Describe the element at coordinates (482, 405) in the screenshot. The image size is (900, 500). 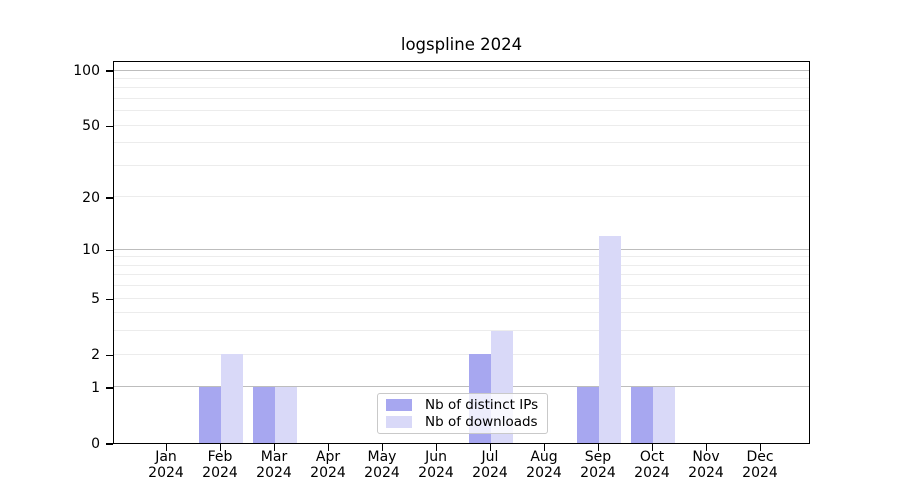
I see `legend-label-distinct-ips: Nb of distinct IPs` at that location.